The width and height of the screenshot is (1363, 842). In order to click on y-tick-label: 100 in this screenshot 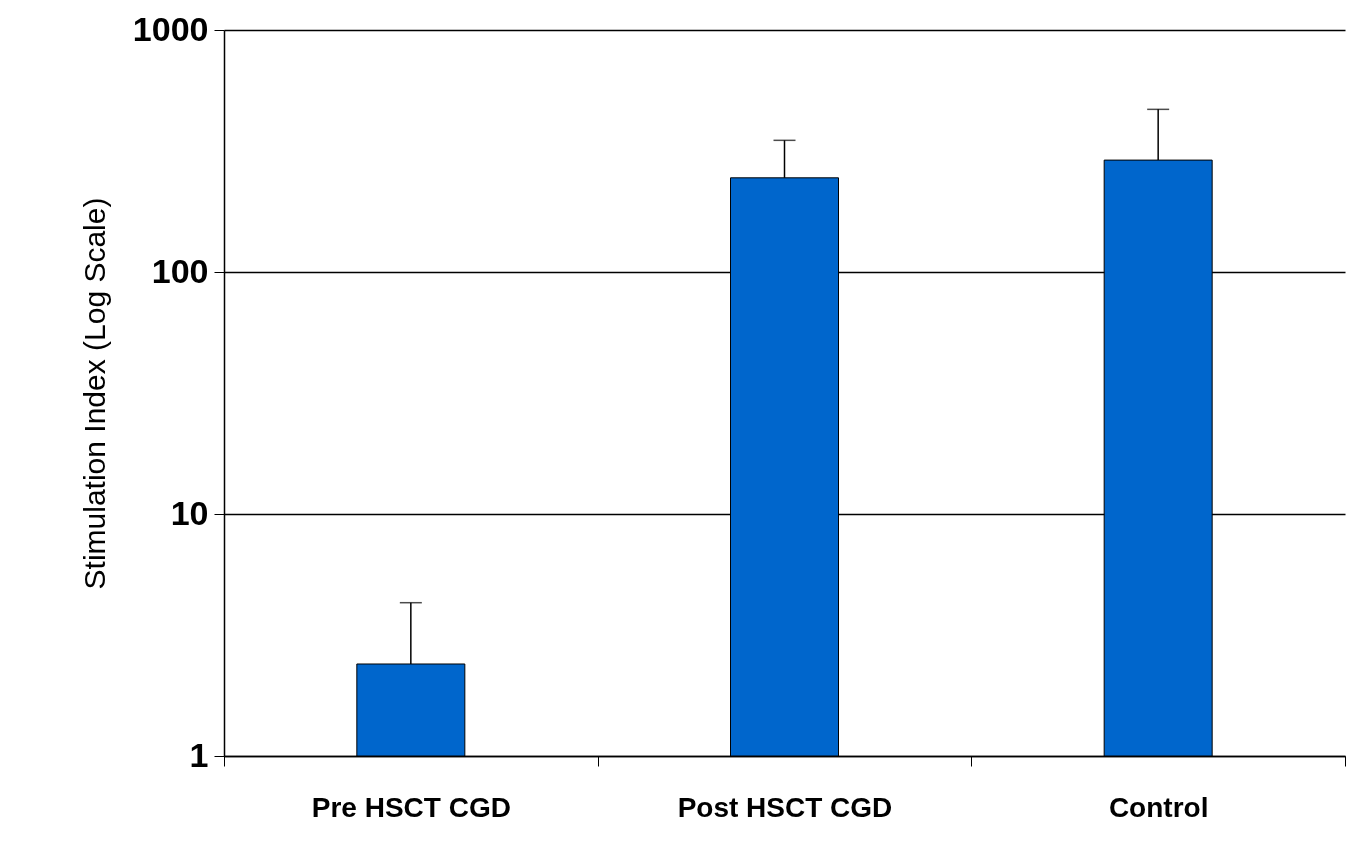, I will do `click(180, 270)`.